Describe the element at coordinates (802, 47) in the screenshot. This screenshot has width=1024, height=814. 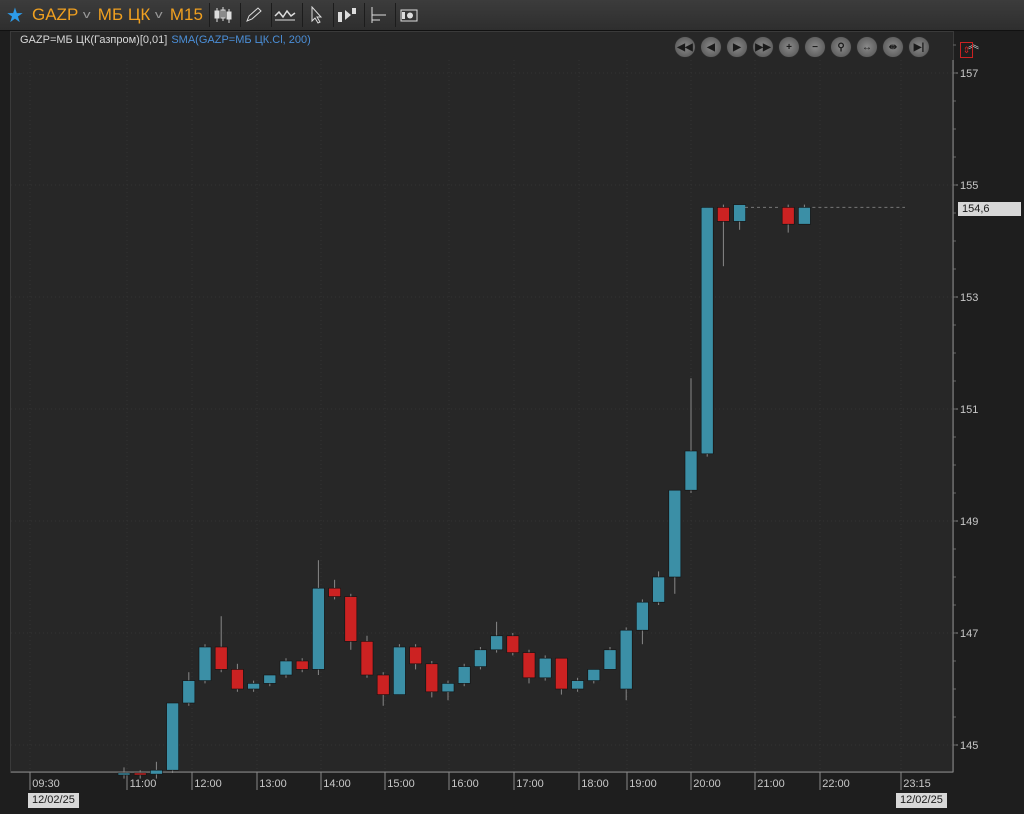
I see `chart-navigation: ◀◀ ◀ ▶ ▶▶ + − ⚲ ↔ ⇹ ▶|` at that location.